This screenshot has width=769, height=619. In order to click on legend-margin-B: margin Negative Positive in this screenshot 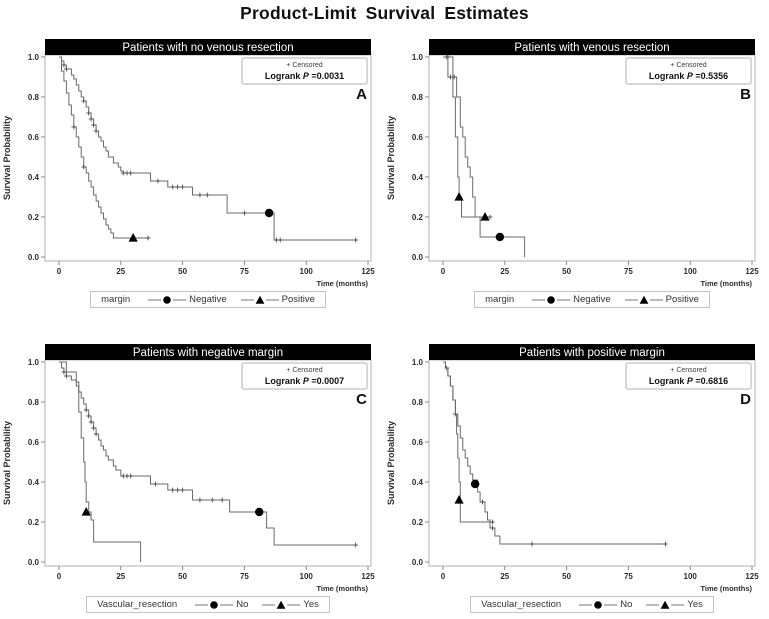, I will do `click(592, 299)`.